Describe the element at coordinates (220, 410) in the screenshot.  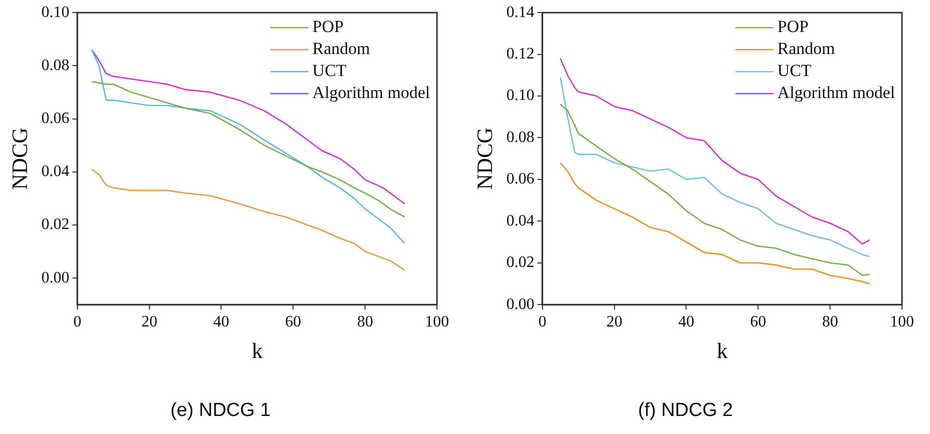
I see `text: (e) NDCG 1` at that location.